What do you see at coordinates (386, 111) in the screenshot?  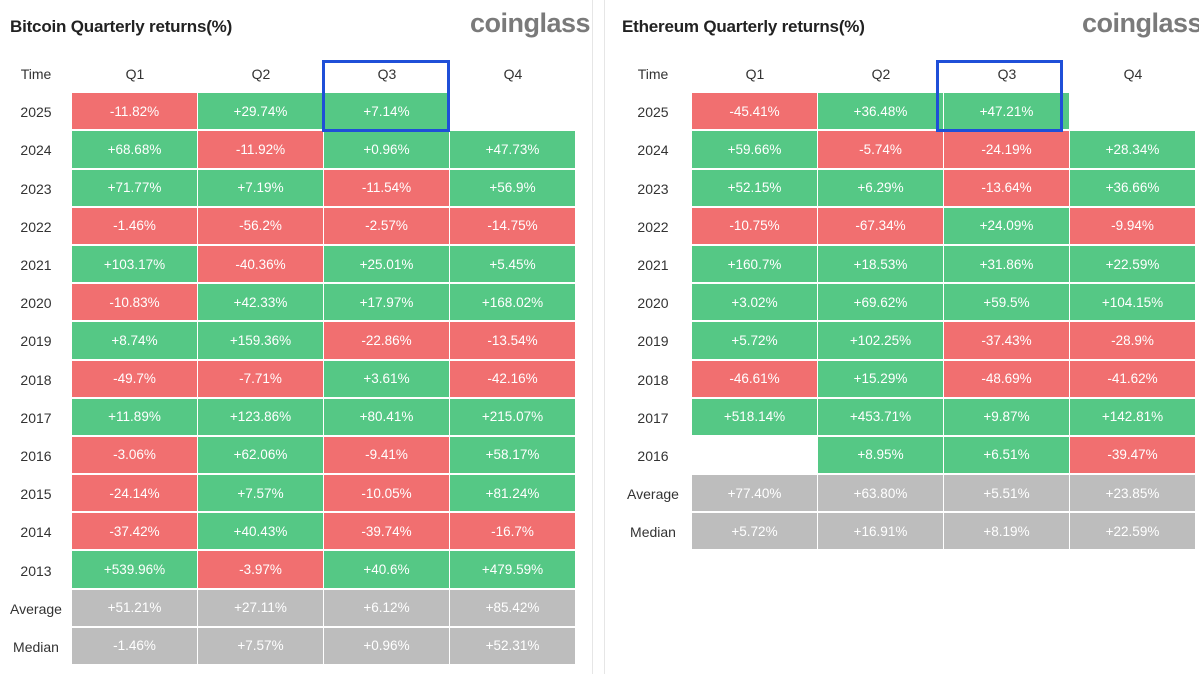 I see `return-cell: +7.14%` at bounding box center [386, 111].